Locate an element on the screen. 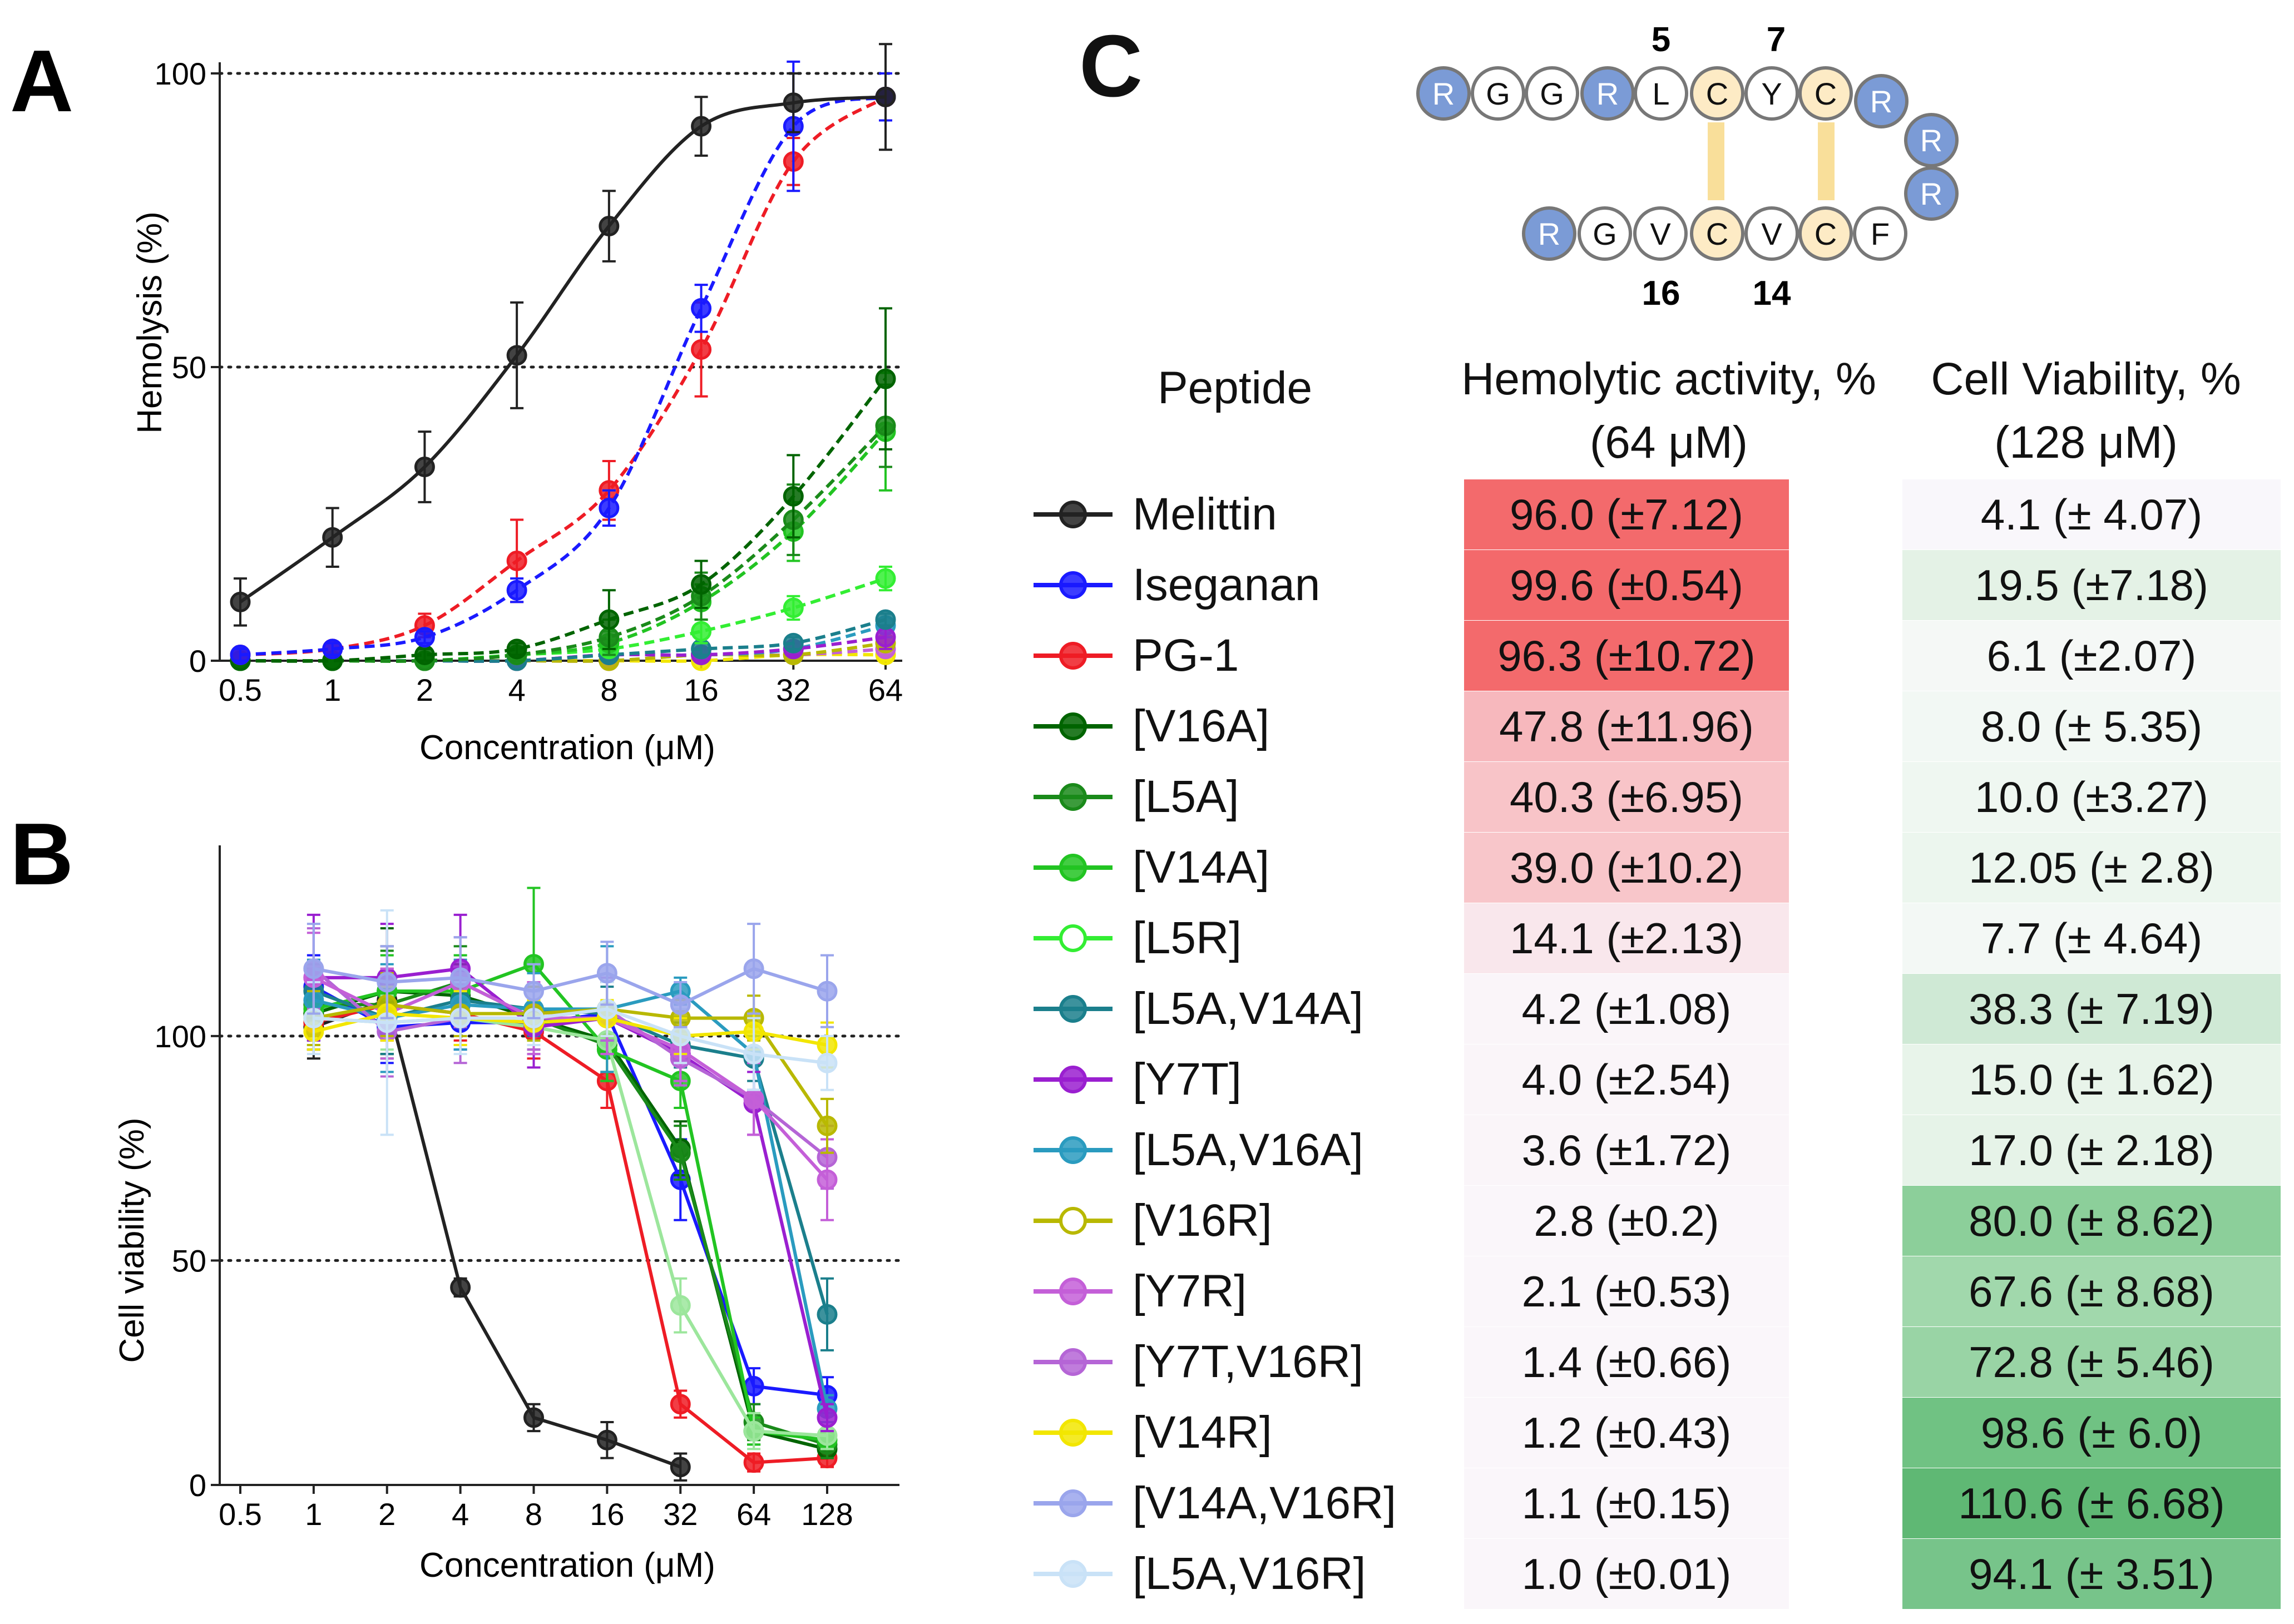 The width and height of the screenshot is (2294, 1624). peptide-name: [L5A,V14A] is located at coordinates (1248, 1008).